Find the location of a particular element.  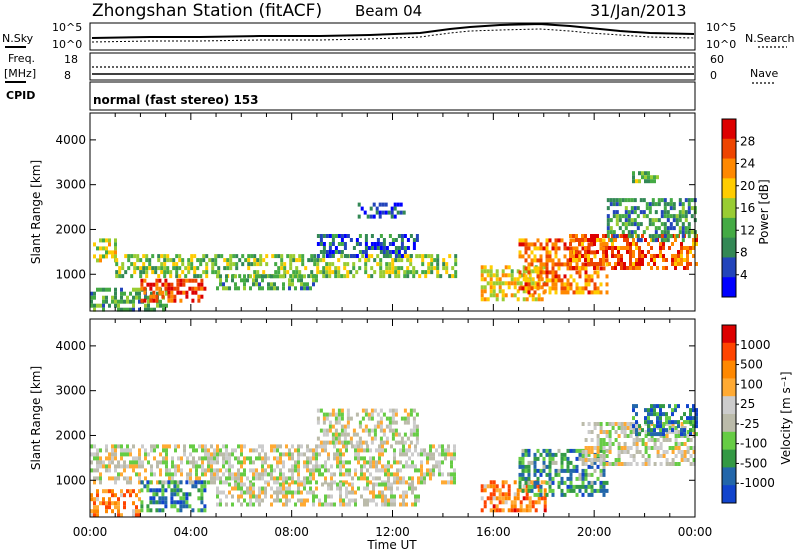

cpid-text: normal (fast stereo) 153 is located at coordinates (176, 100).